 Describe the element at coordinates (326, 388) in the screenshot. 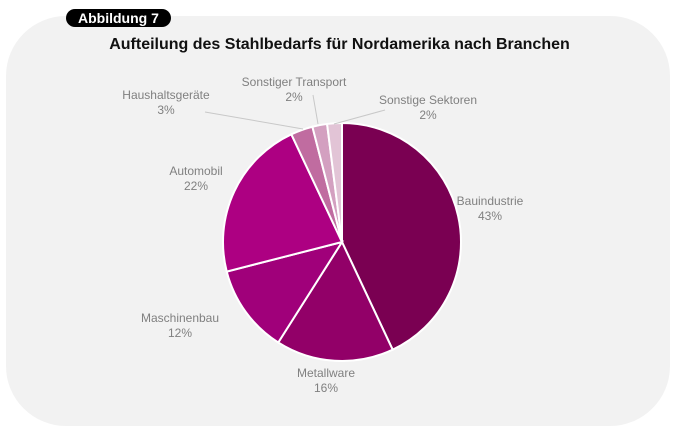

I see `data-label-value: 16%` at that location.